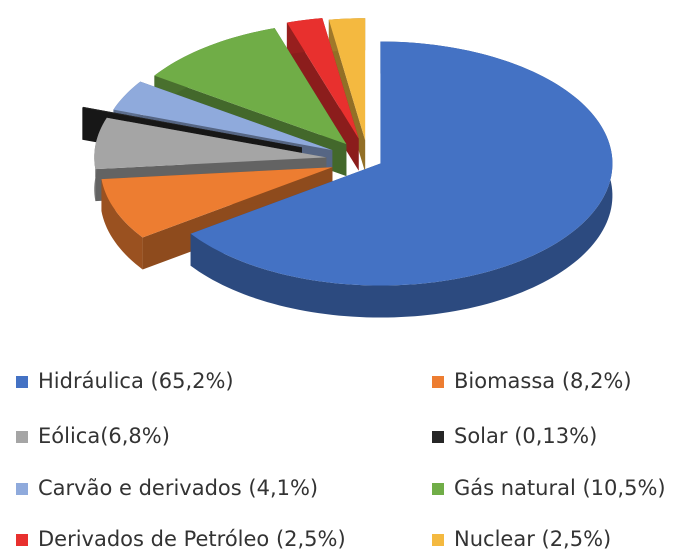  What do you see at coordinates (525, 436) in the screenshot?
I see `legend-label: Solar (0,13%)` at bounding box center [525, 436].